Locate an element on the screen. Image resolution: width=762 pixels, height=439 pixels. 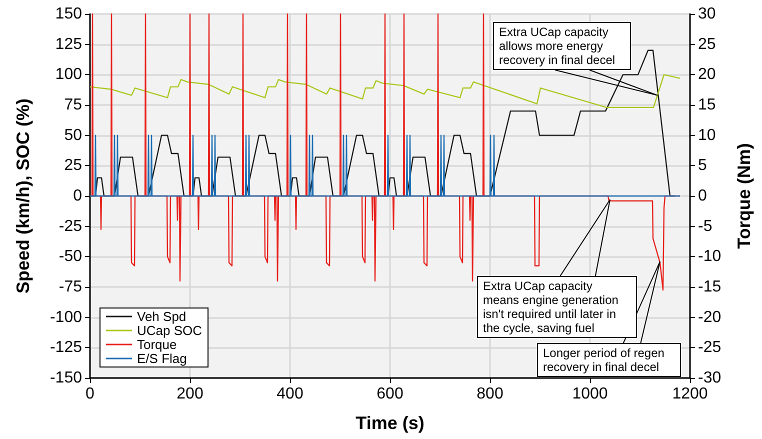
legend-label: E/S Flag is located at coordinates (162, 358).